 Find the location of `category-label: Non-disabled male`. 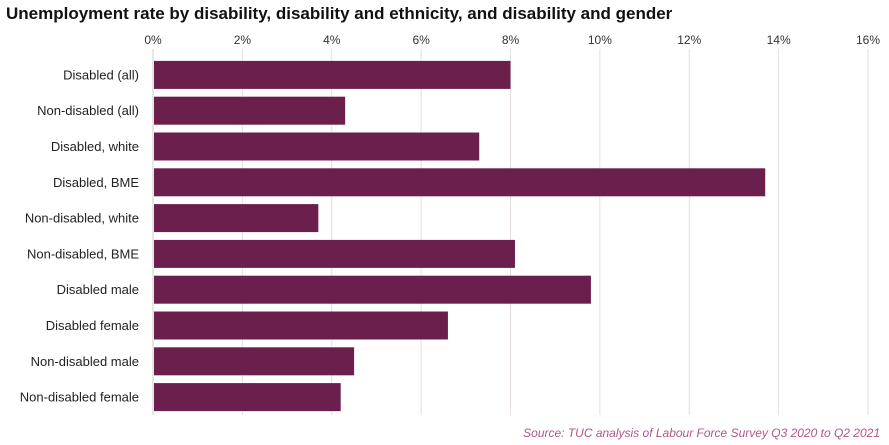

category-label: Non-disabled male is located at coordinates (85, 361).